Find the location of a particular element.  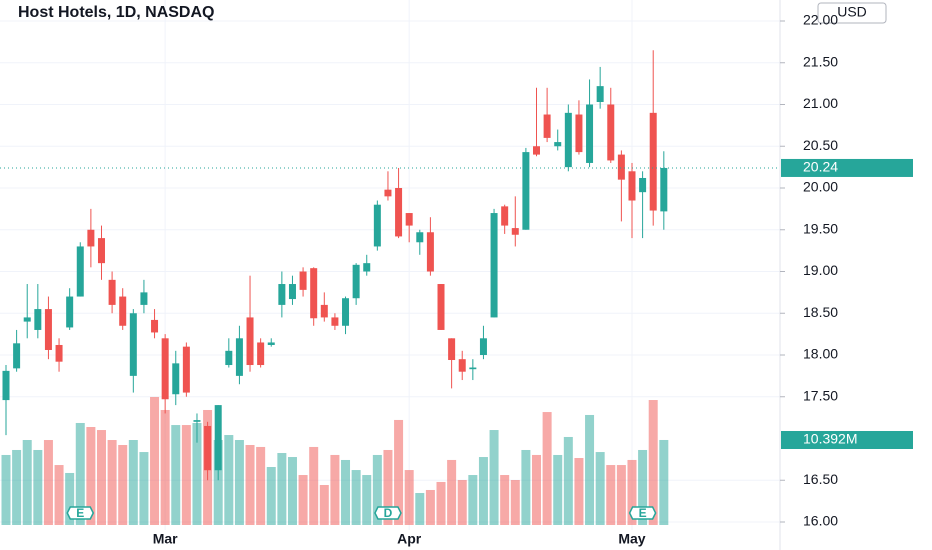

currency-badge is located at coordinates (852, 13).